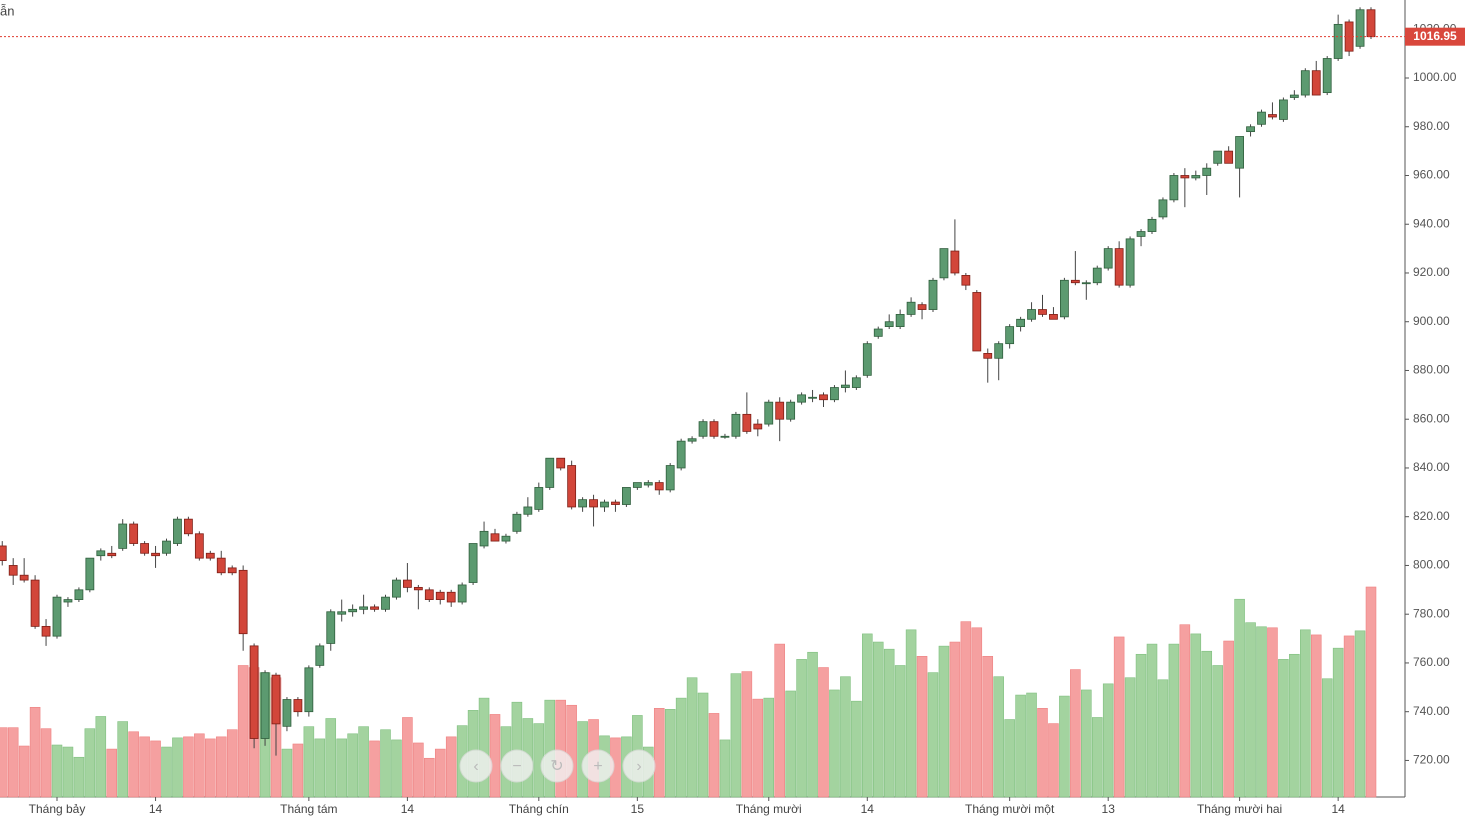 The width and height of the screenshot is (1465, 823). What do you see at coordinates (7, 10) in the screenshot?
I see `chart-title: ẫn` at bounding box center [7, 10].